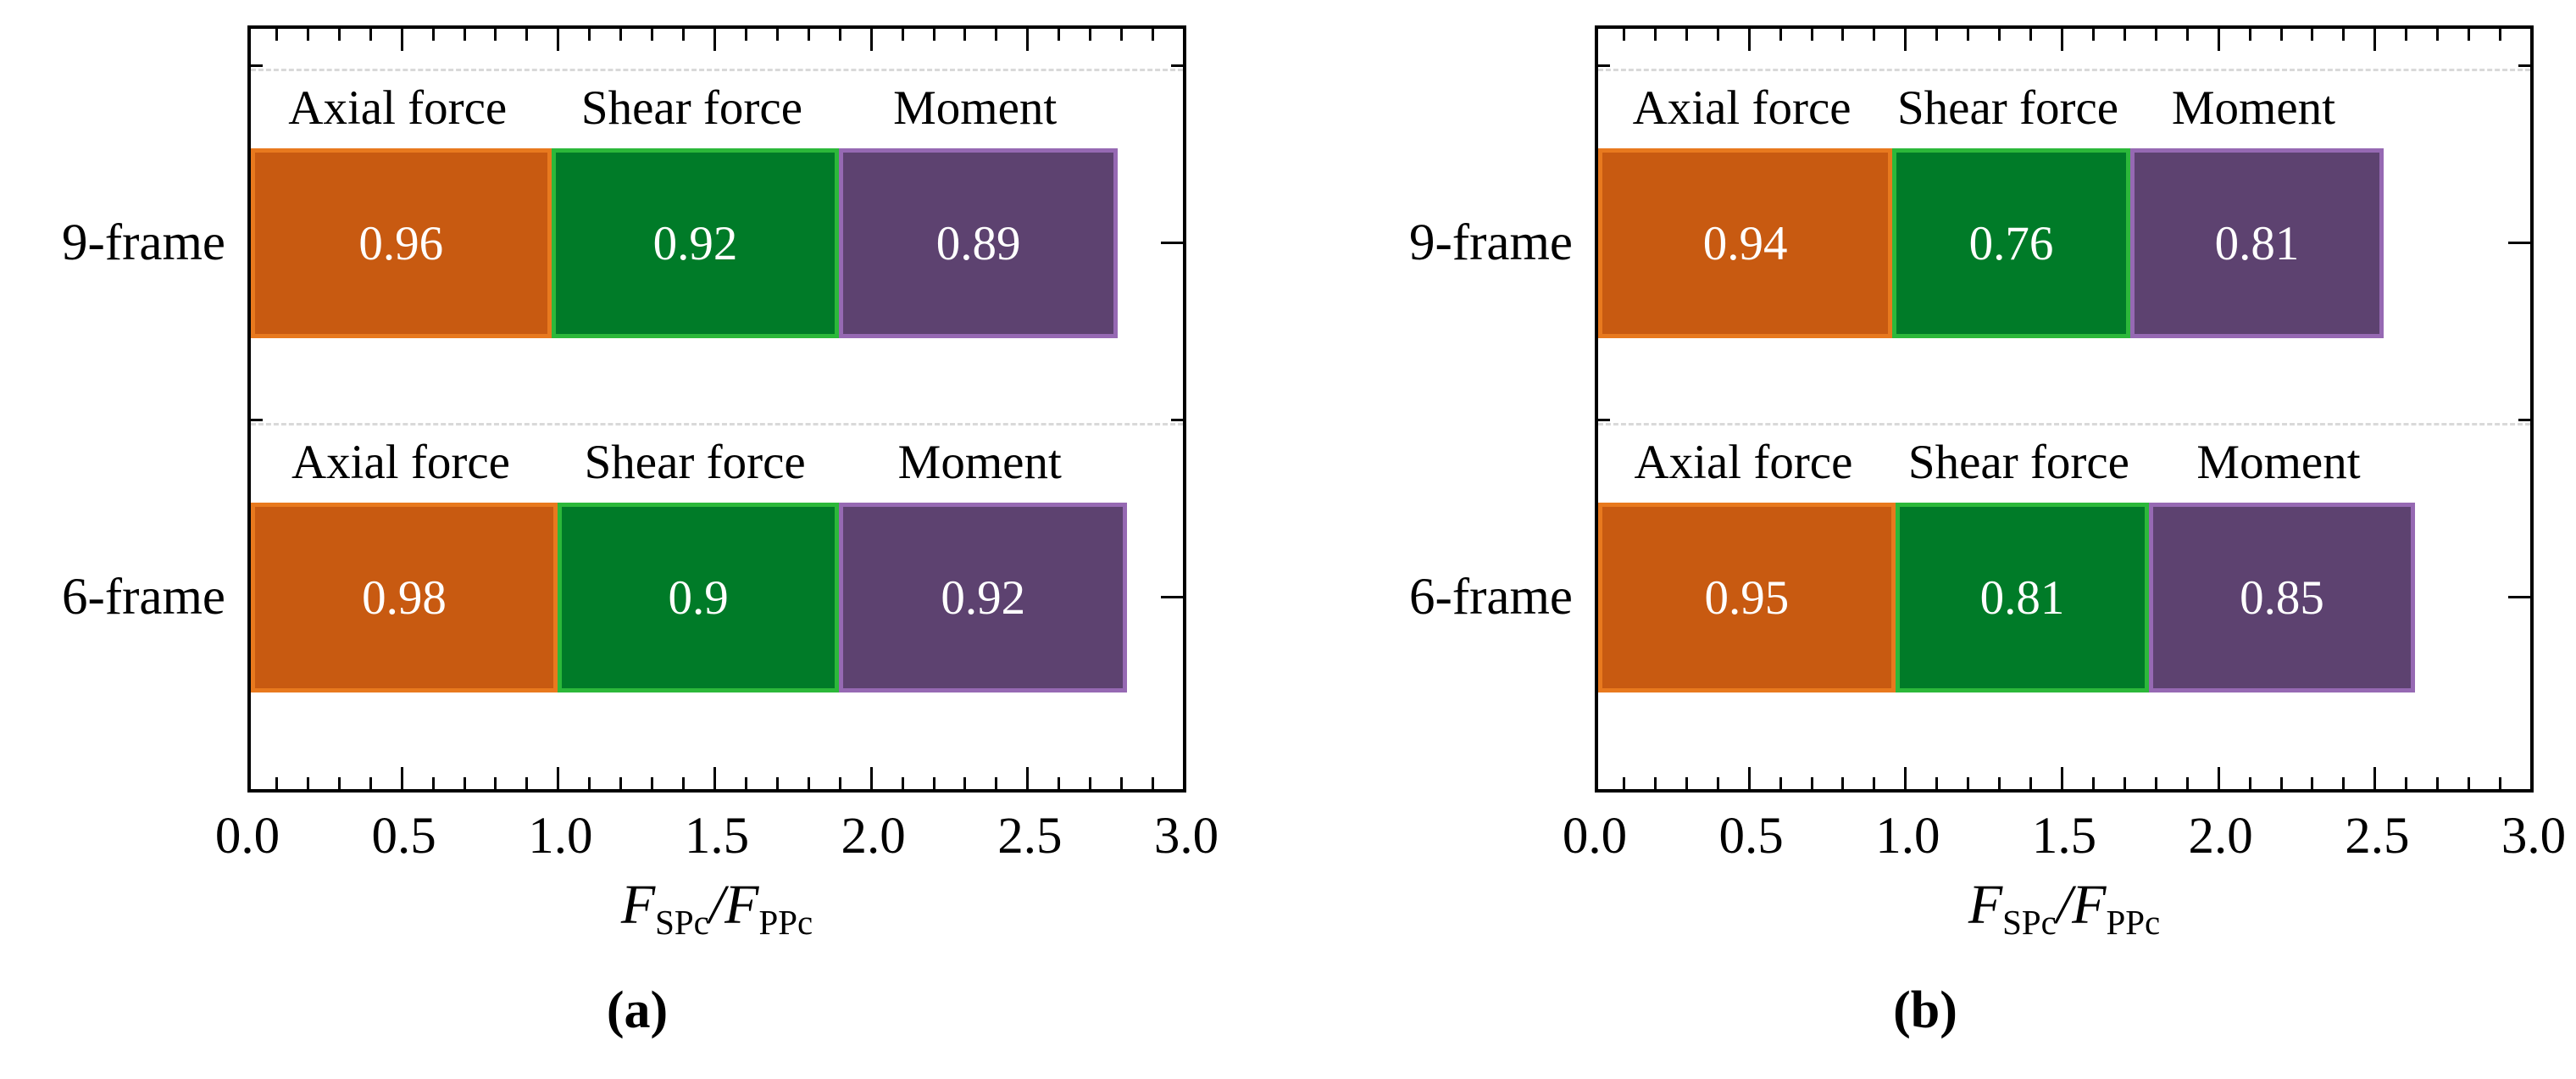 This screenshot has width=2576, height=1079. What do you see at coordinates (1907, 836) in the screenshot?
I see `x-tick-label: 1.0` at bounding box center [1907, 836].